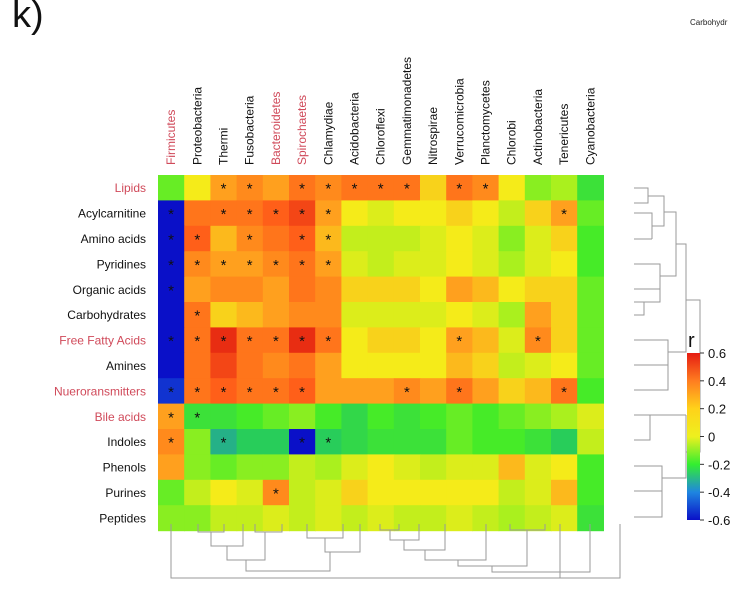 The image size is (746, 612). I want to click on row-label: Lipids, so click(130, 188).